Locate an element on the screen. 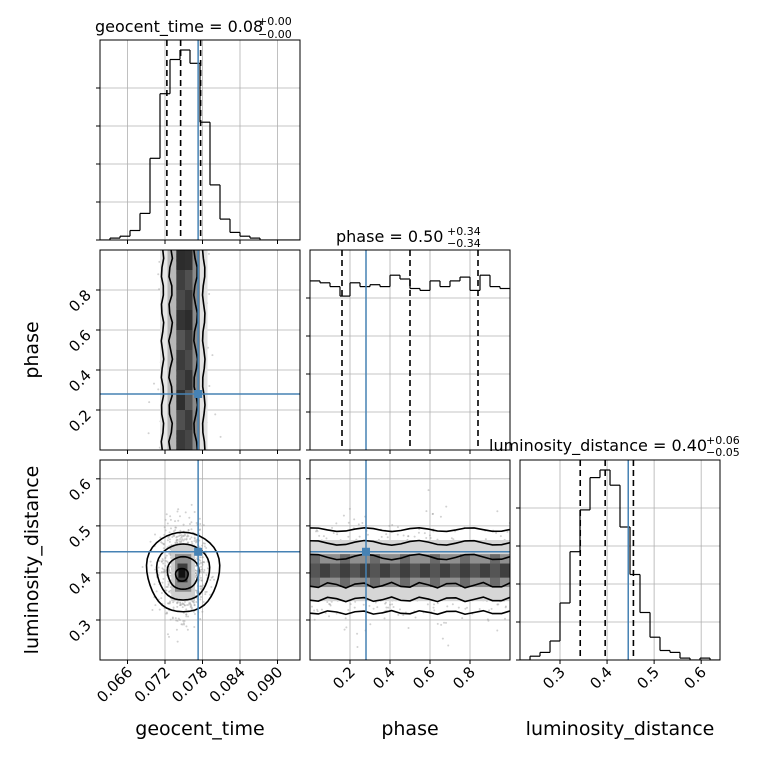 This screenshot has width=760, height=760. title-geocent-time-minus: −0.00 is located at coordinates (275, 34).